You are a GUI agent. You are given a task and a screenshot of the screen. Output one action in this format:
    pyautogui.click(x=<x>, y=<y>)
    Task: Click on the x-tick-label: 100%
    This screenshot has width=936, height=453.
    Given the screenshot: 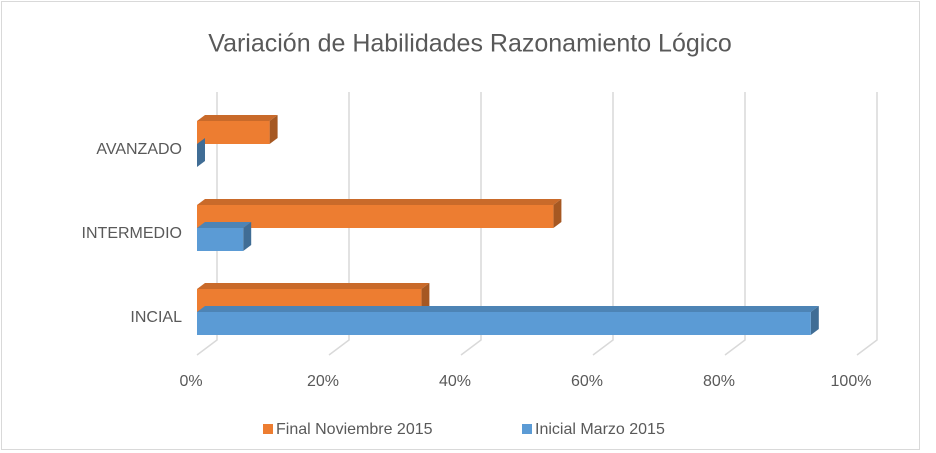 What is the action you would take?
    pyautogui.click(x=851, y=381)
    